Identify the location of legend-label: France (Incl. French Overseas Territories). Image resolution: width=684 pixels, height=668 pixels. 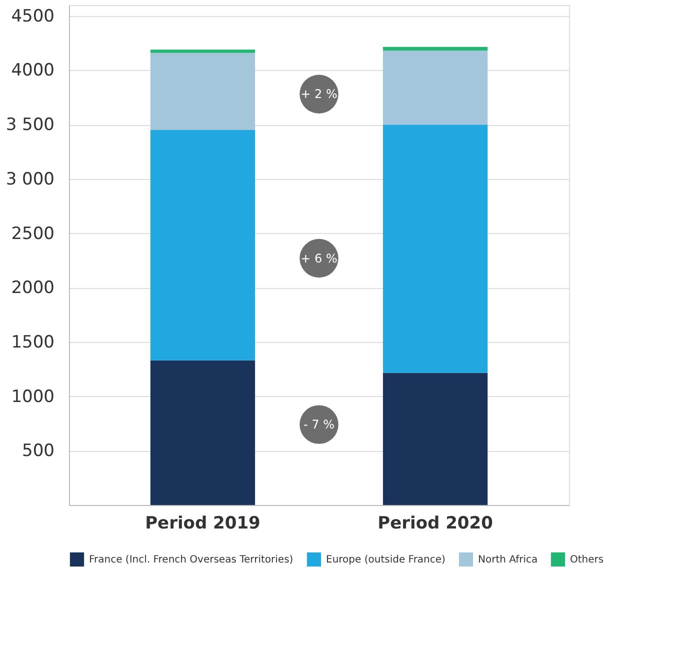
(191, 560).